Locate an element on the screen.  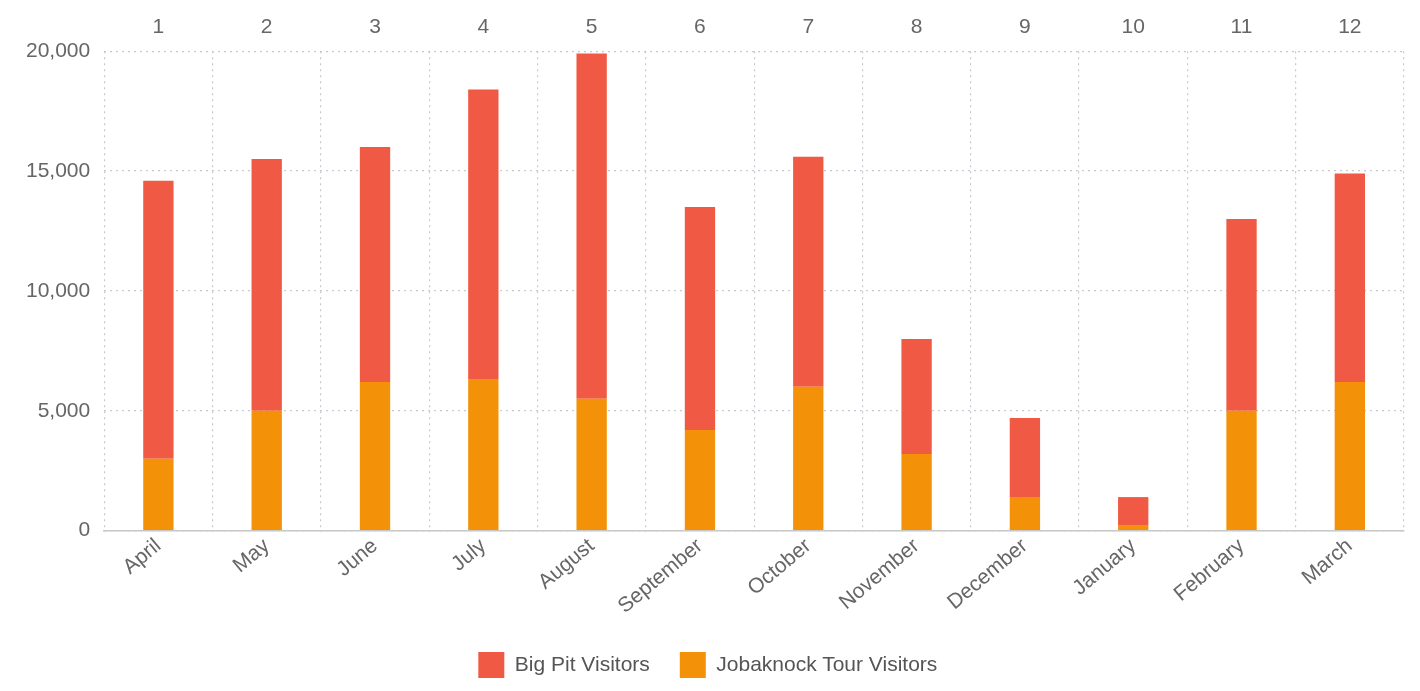
x2-tick-label: 10 is located at coordinates (1133, 26).